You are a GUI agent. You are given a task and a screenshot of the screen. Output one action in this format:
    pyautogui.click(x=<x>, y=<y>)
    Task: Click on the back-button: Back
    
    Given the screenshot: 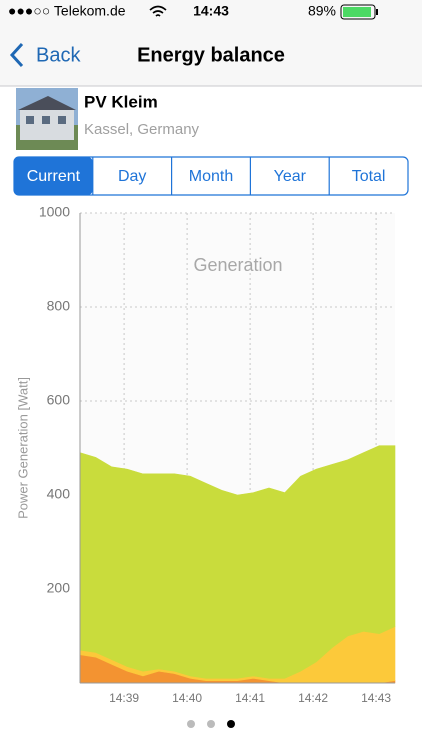 What is the action you would take?
    pyautogui.click(x=58, y=55)
    